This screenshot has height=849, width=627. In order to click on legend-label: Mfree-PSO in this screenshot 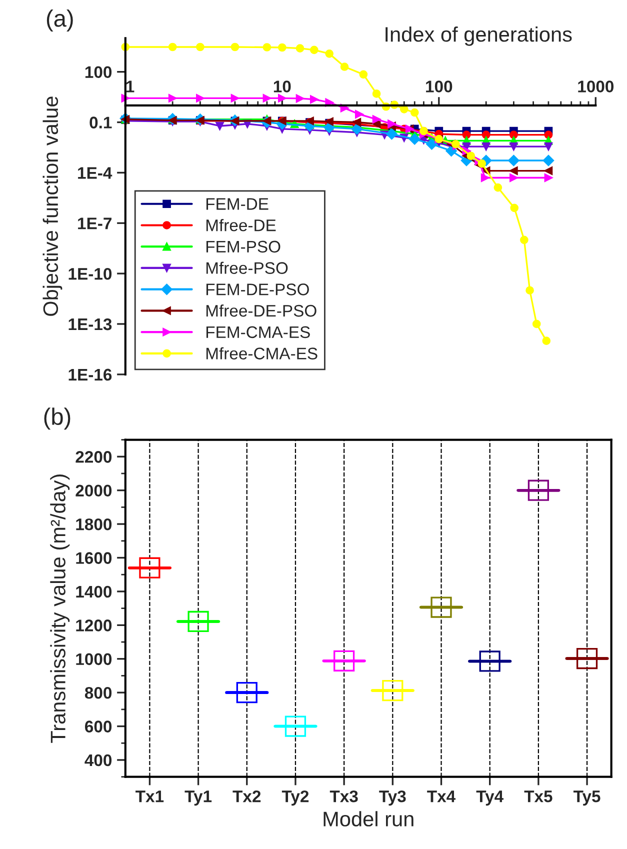, I will do `click(247, 268)`.